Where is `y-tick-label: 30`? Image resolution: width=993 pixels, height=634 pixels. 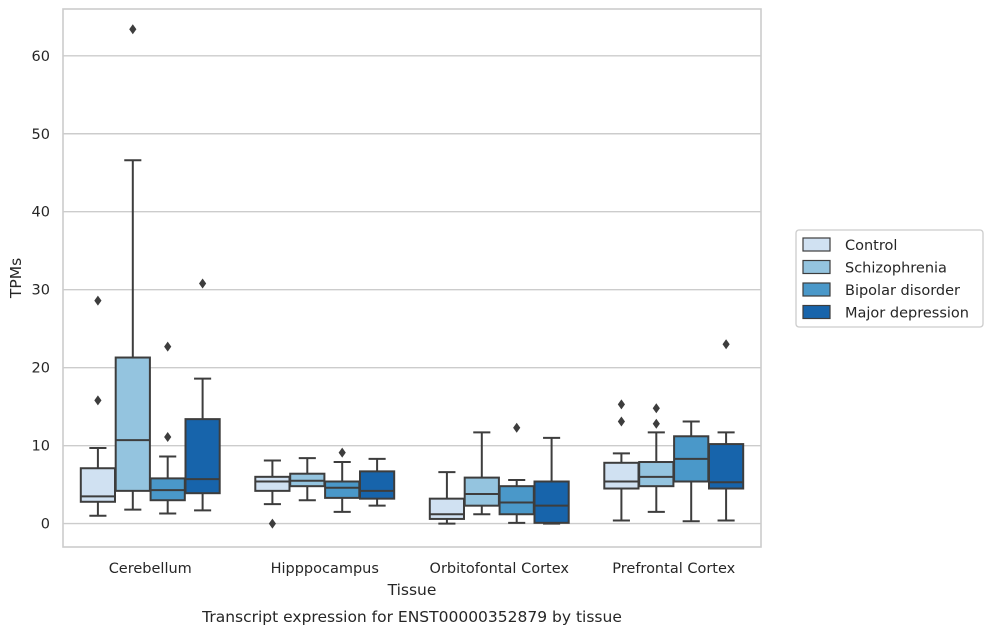 y-tick-label: 30 is located at coordinates (41, 291).